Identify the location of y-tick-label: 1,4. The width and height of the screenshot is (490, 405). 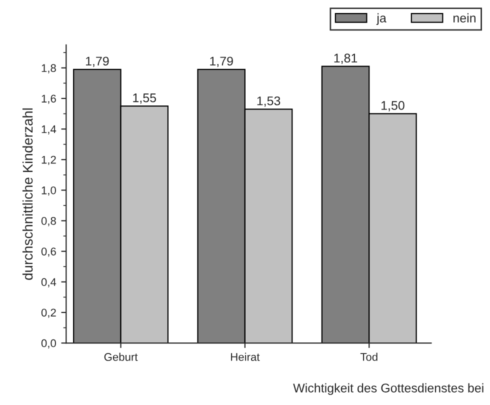
(49, 129).